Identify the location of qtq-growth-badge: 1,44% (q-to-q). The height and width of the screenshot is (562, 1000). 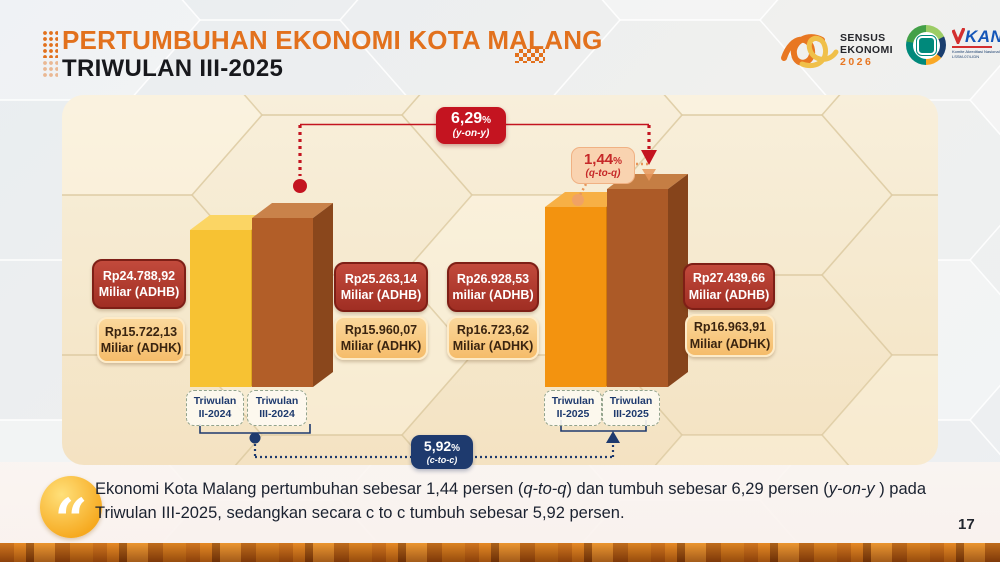
(603, 165).